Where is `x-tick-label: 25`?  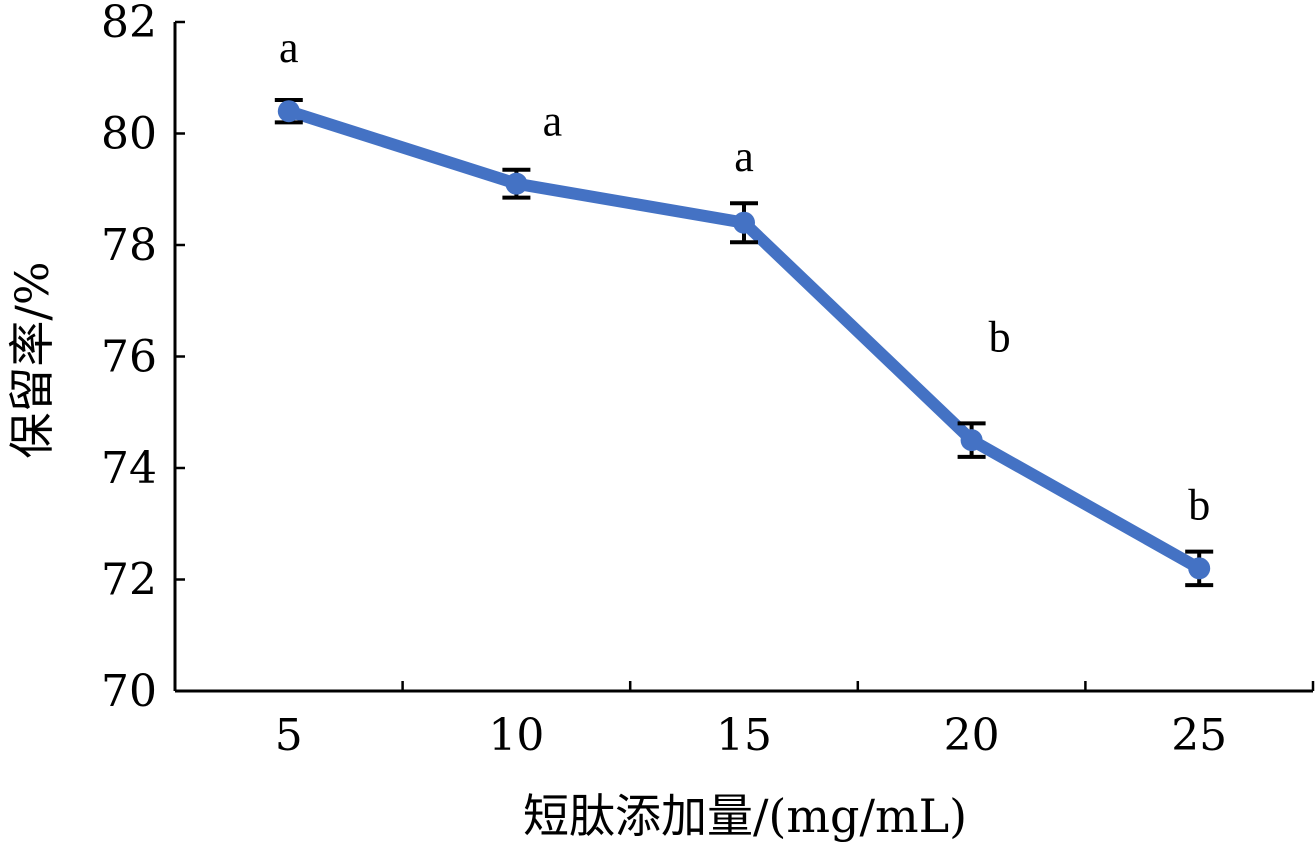 x-tick-label: 25 is located at coordinates (1199, 735).